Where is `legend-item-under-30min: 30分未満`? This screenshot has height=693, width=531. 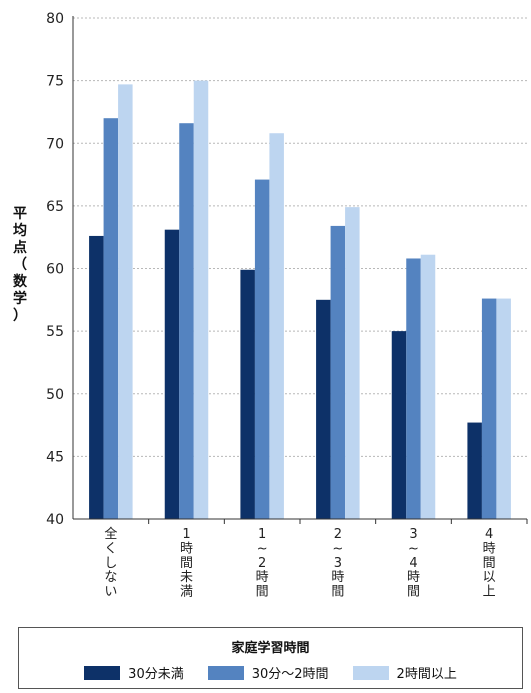 legend-item-under-30min: 30分未満 is located at coordinates (134, 672).